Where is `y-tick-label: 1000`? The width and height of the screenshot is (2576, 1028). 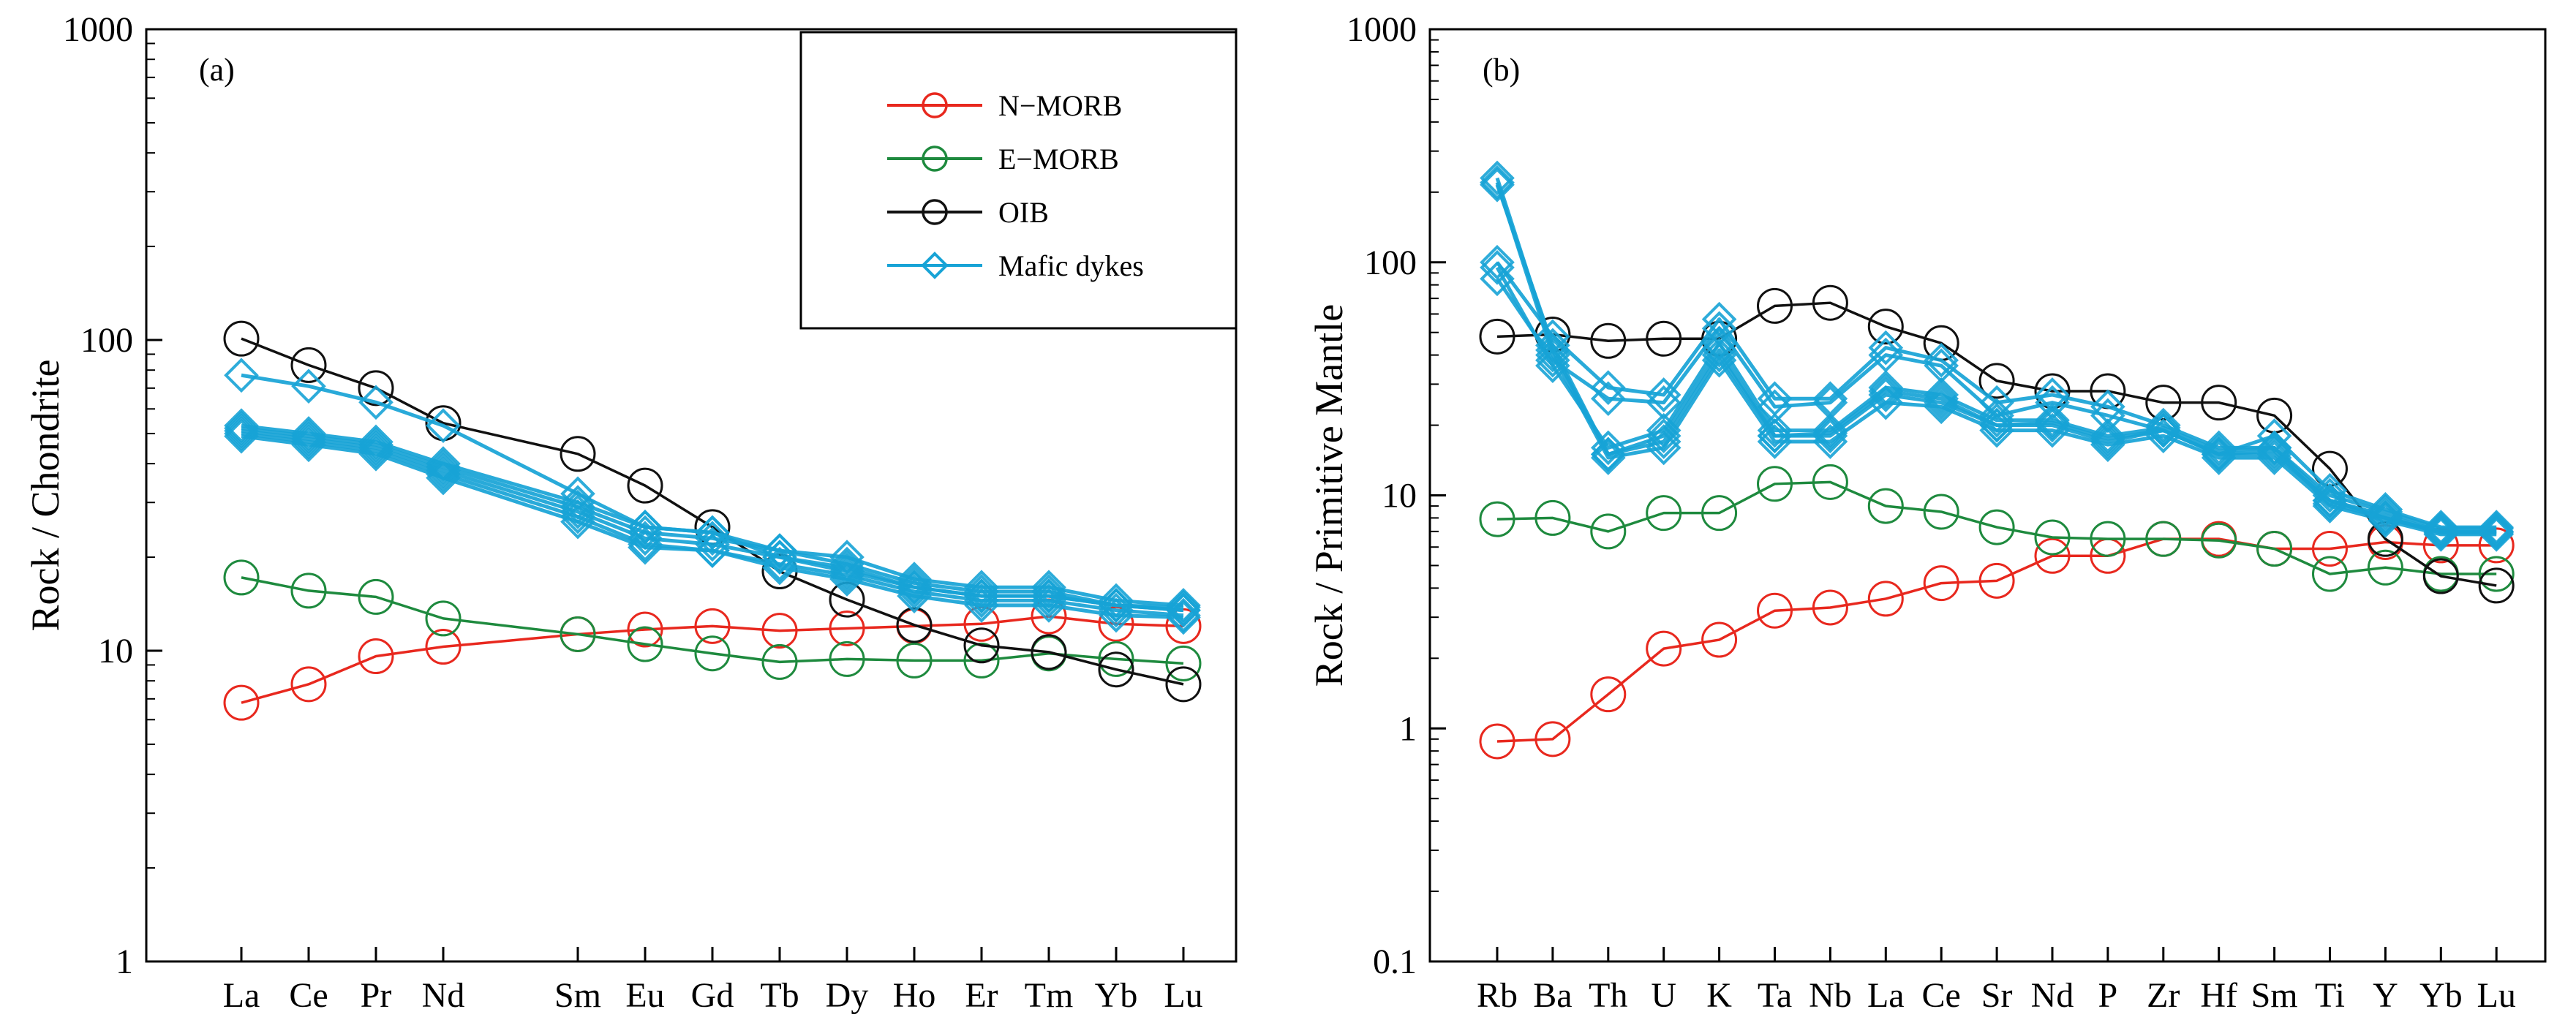
y-tick-label: 1000 is located at coordinates (98, 30).